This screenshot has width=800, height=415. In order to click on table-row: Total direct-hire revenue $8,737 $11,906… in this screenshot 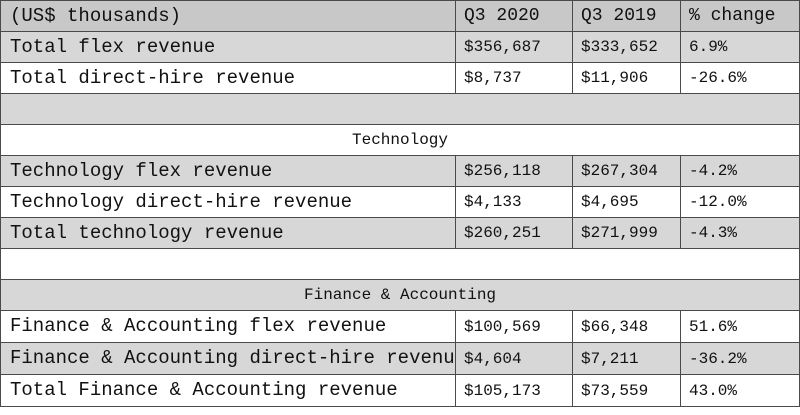, I will do `click(400, 78)`.